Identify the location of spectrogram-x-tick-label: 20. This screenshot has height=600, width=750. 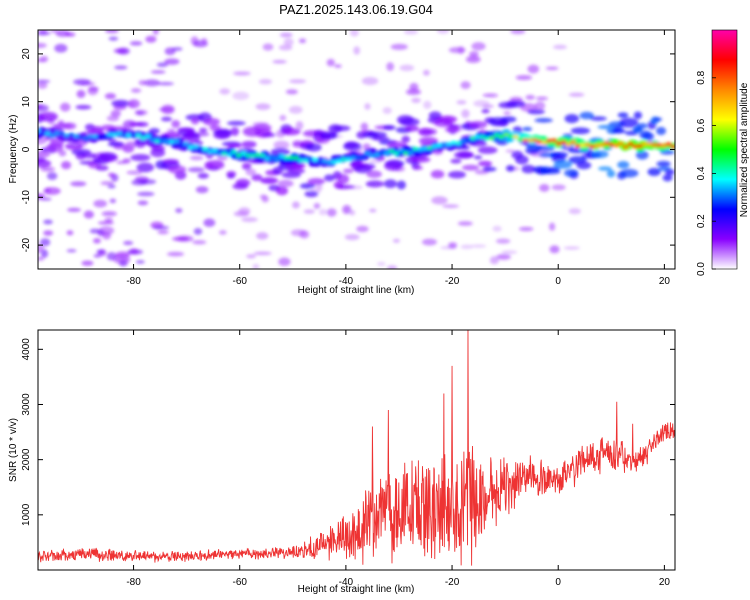
(665, 281).